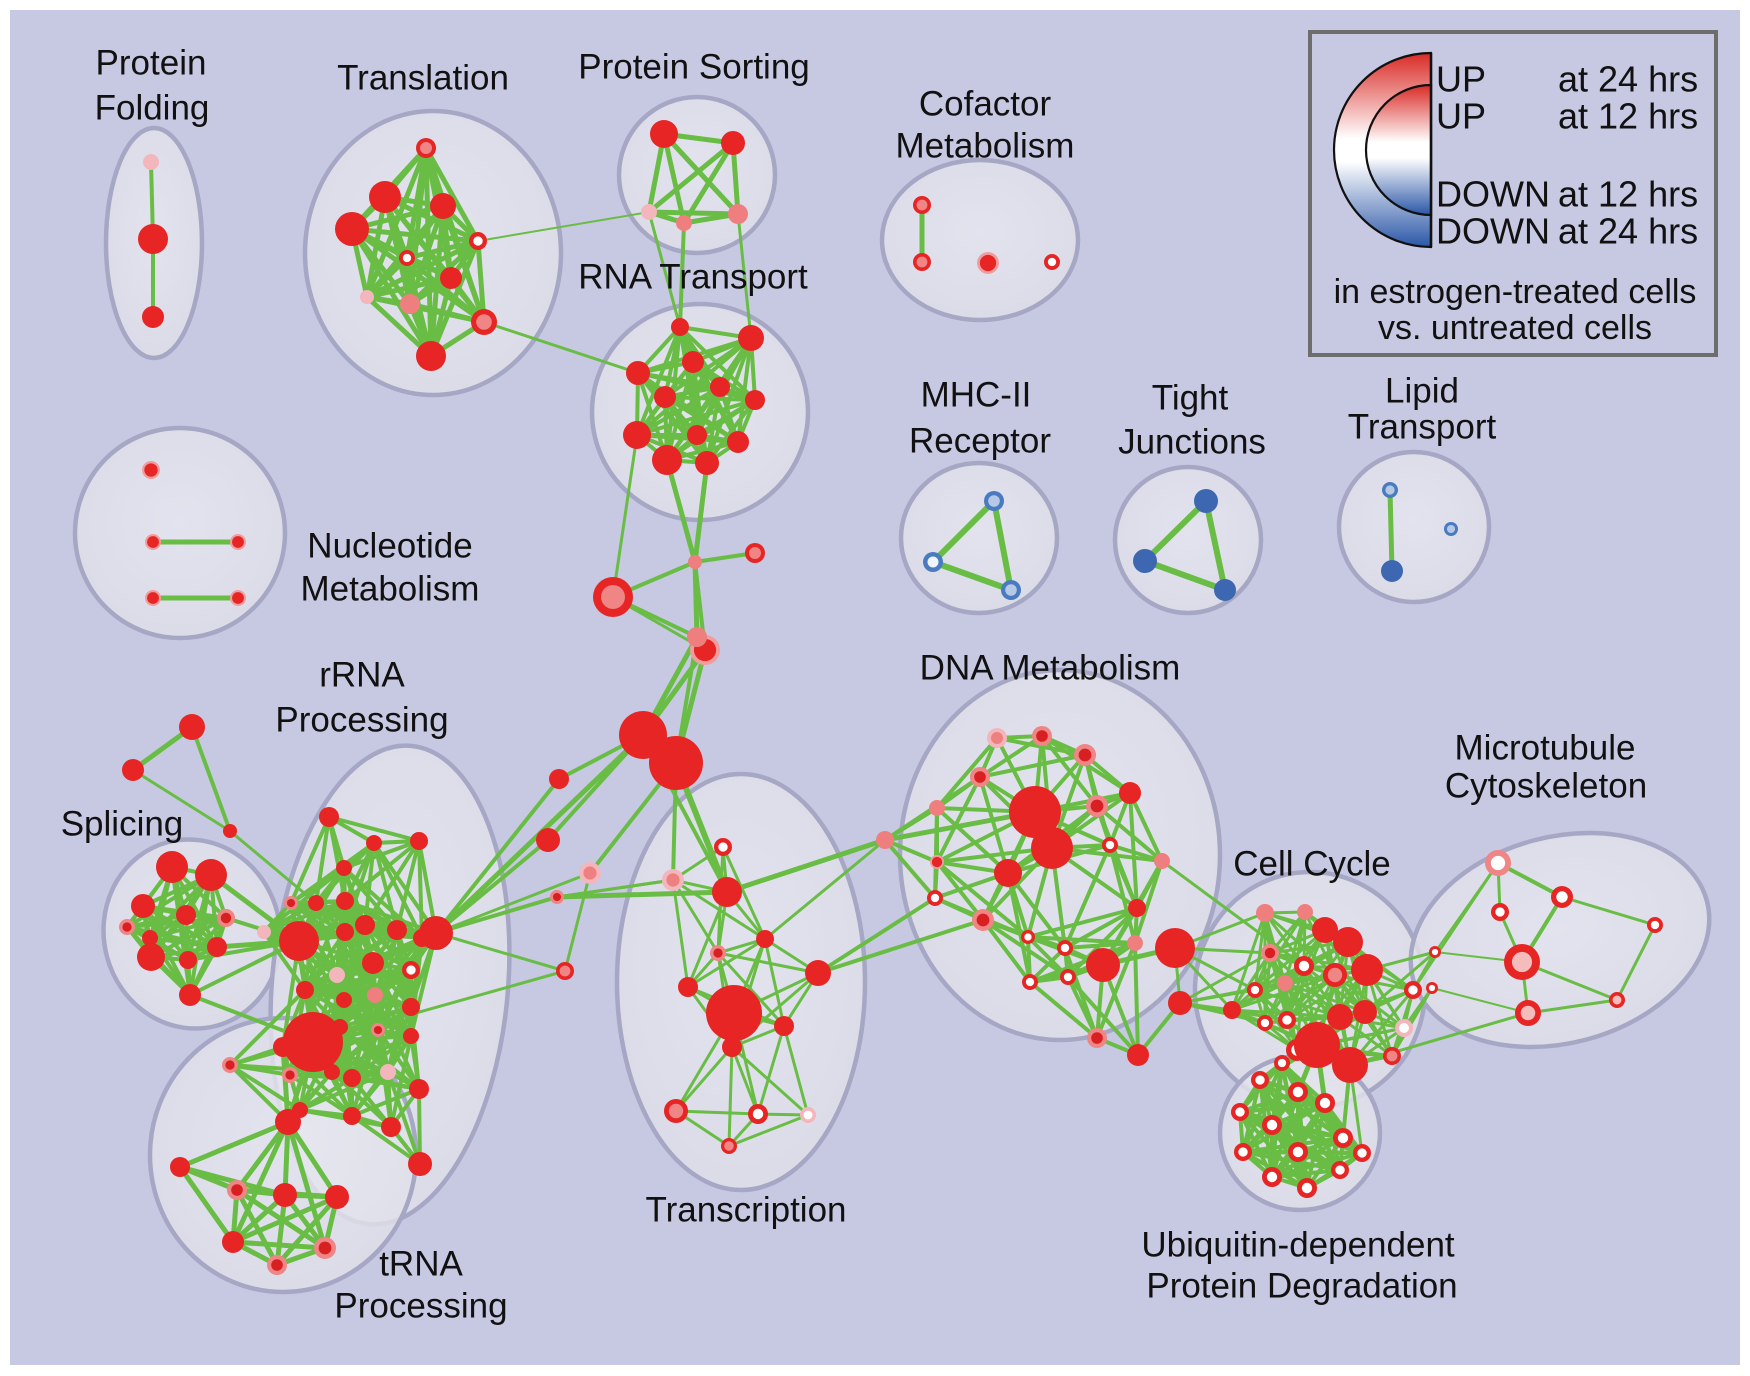 The width and height of the screenshot is (1750, 1376). I want to click on legend-time-label: at 12 hrs, so click(1628, 194).